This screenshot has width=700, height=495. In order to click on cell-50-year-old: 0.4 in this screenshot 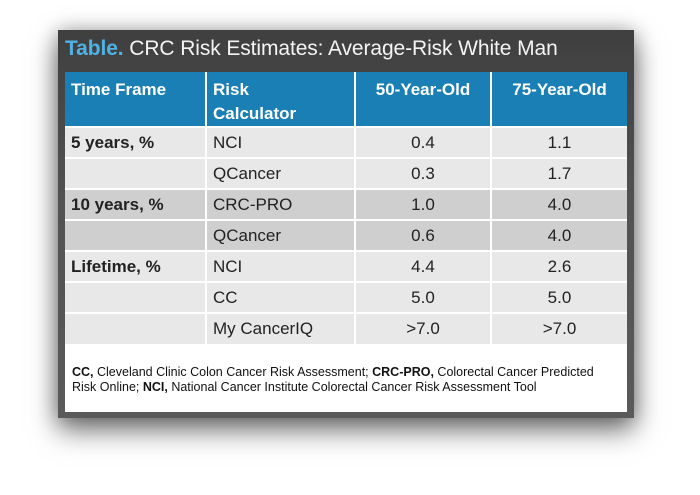, I will do `click(423, 142)`.